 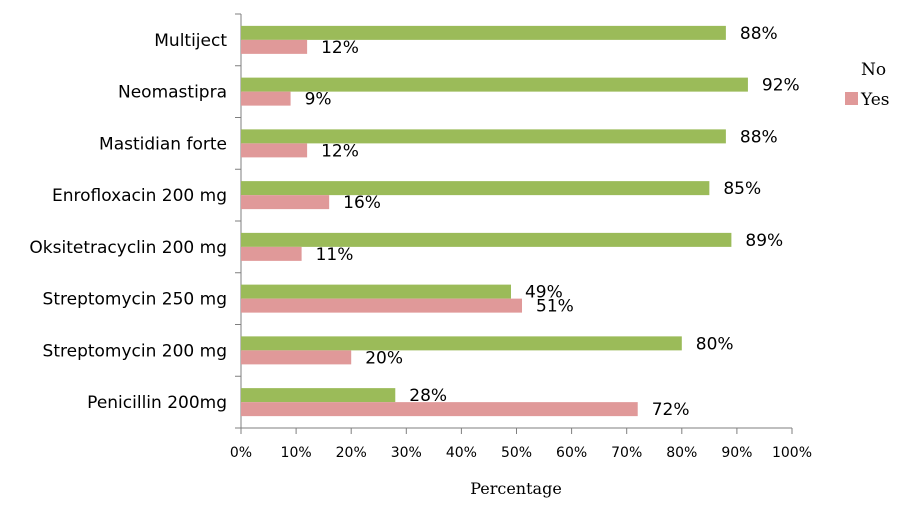 I want to click on x-axis-title: Percentage, so click(x=516, y=488).